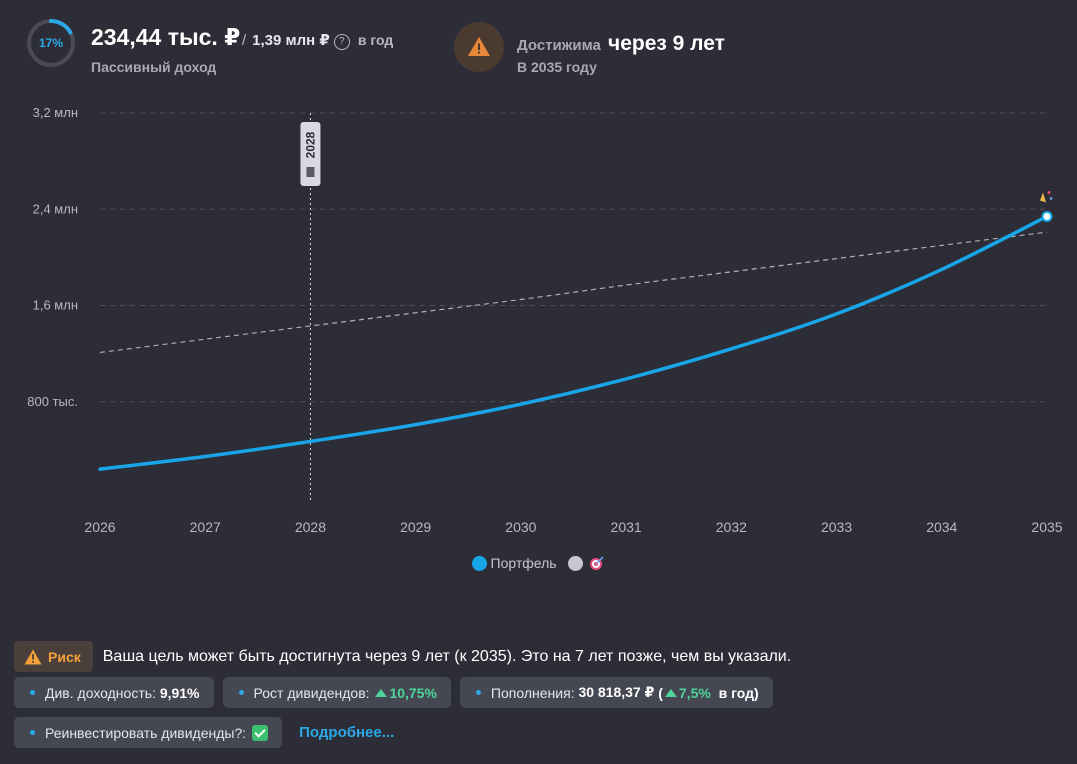 The width and height of the screenshot is (1077, 764). I want to click on chip-contributions: Пополнения: 30 818,37 ₽ (7,5% в год), so click(616, 692).